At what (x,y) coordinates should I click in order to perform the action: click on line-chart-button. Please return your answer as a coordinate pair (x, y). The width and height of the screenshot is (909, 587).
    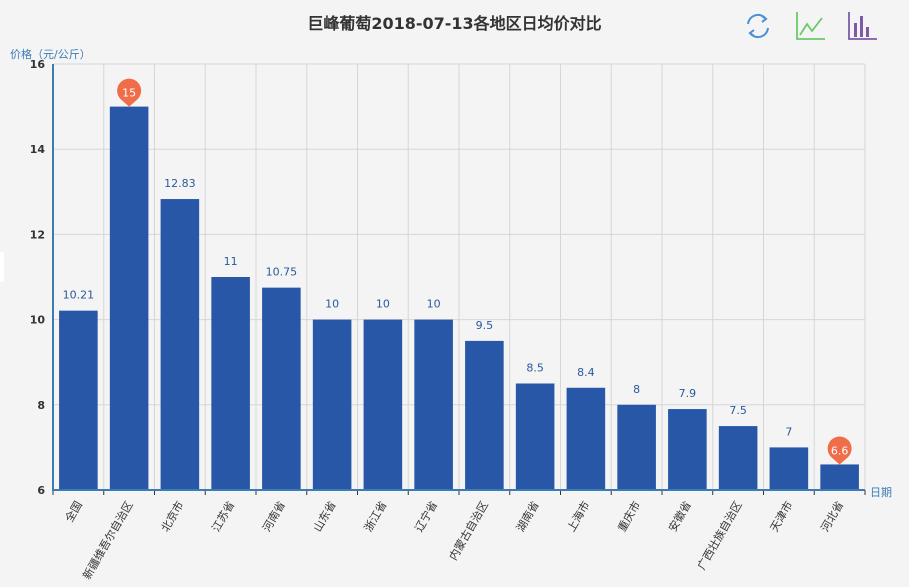
    Looking at the image, I should click on (810, 26).